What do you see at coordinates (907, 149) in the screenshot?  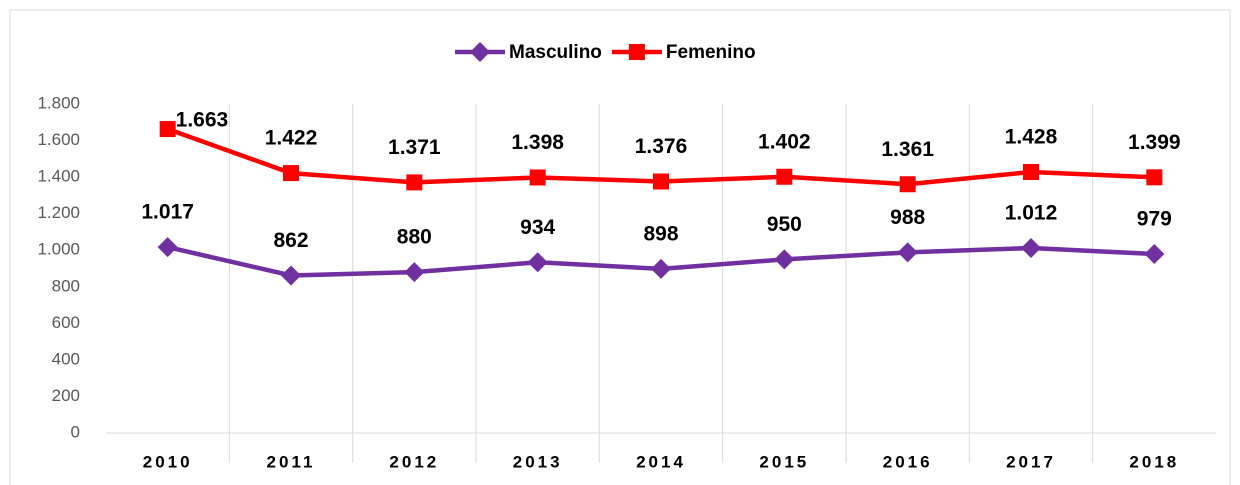 I see `data-label: 1.361` at bounding box center [907, 149].